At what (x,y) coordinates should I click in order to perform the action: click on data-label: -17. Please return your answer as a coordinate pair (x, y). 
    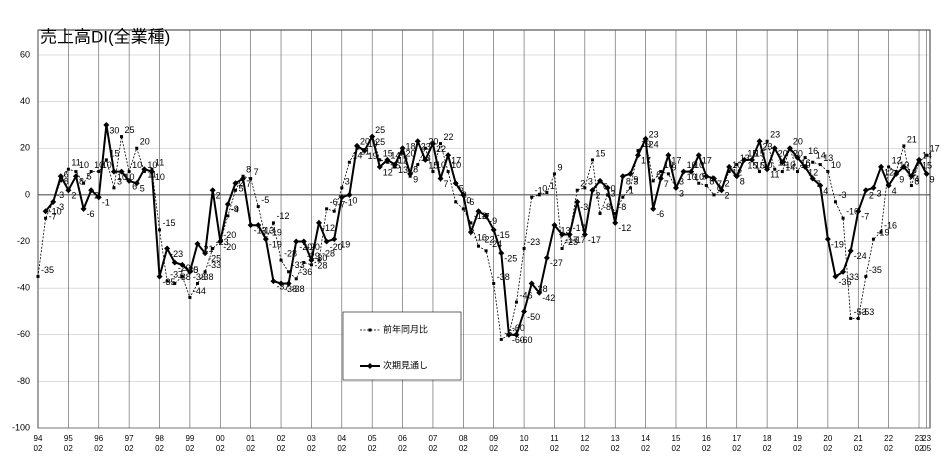
    Looking at the image, I should click on (594, 240).